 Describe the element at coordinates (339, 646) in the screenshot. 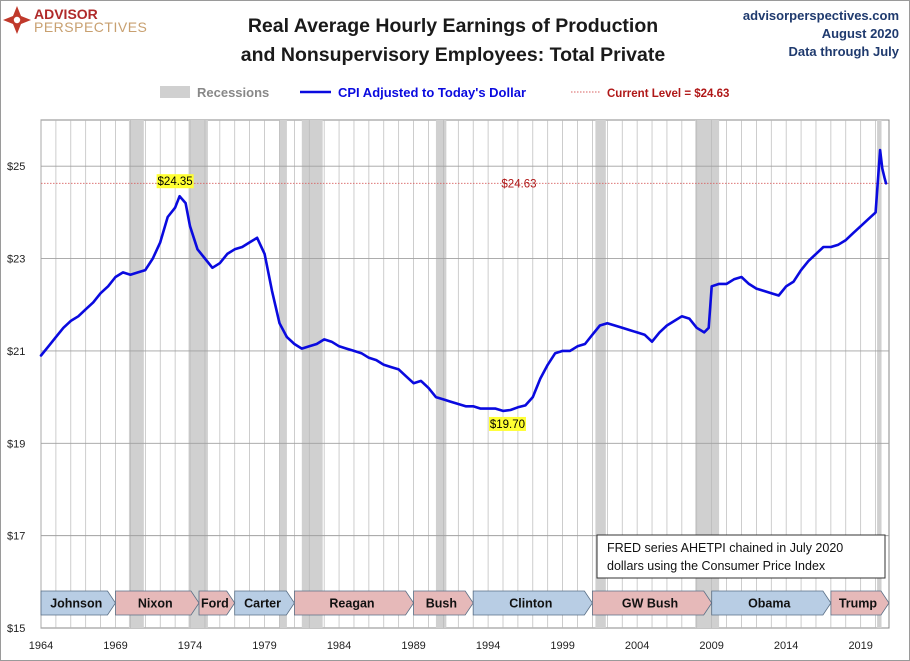

I see `x-tick-label: 1984` at that location.